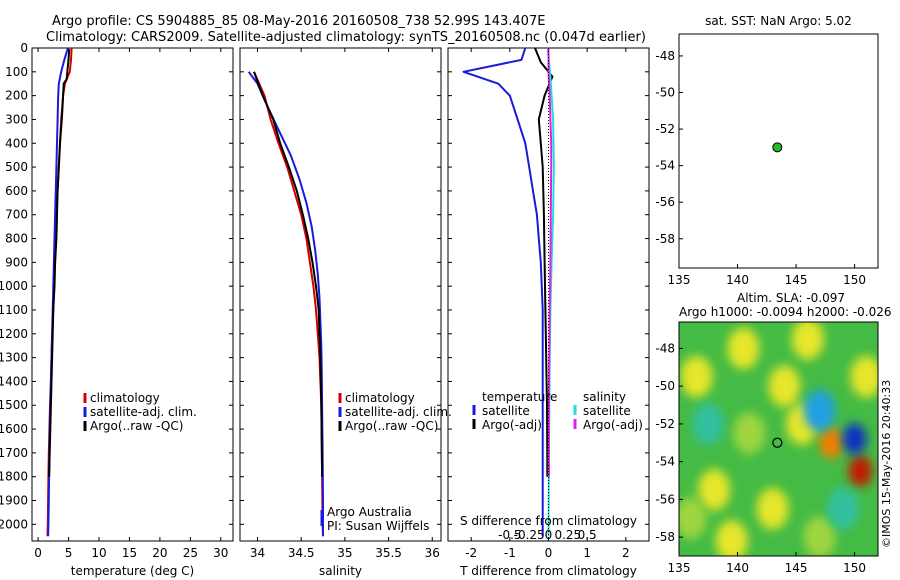 The image size is (900, 580). I want to click on salinity-xtick-label: 35, so click(344, 553).